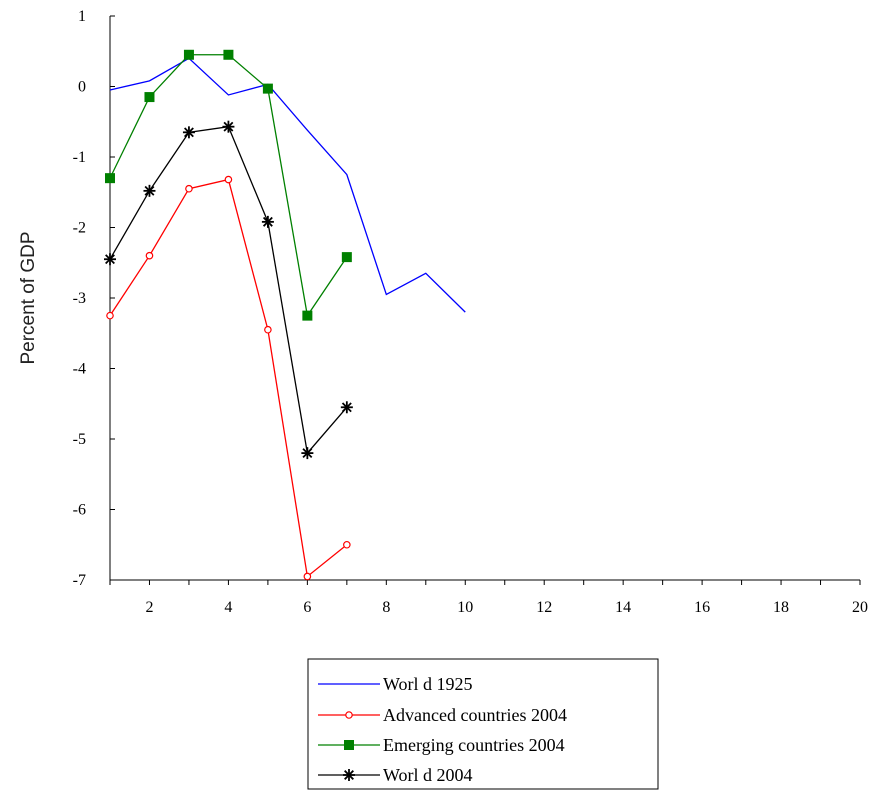  What do you see at coordinates (149, 607) in the screenshot?
I see `x-tick-label: 2` at bounding box center [149, 607].